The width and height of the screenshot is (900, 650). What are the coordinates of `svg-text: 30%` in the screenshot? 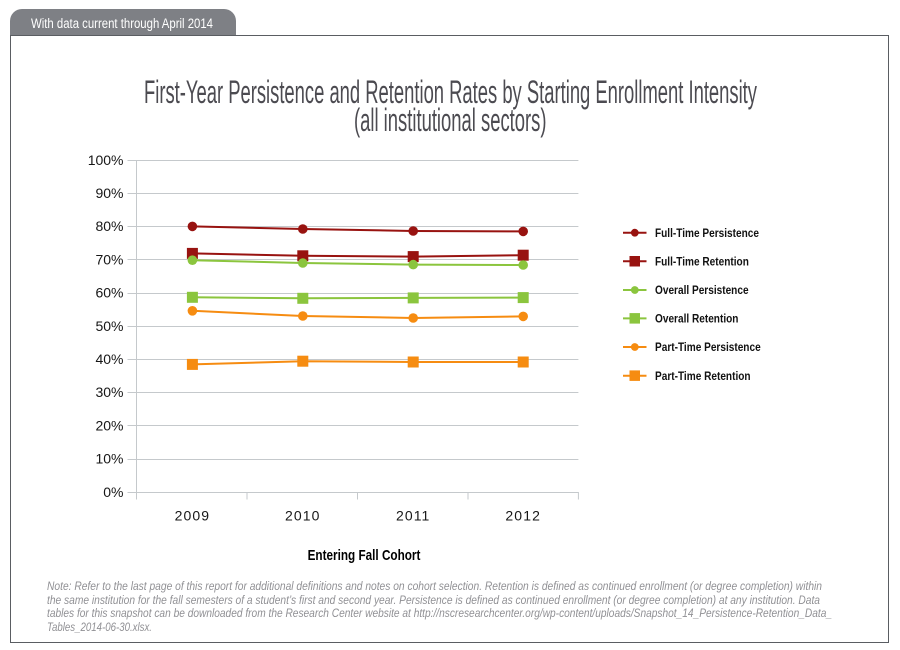 It's located at (109, 392).